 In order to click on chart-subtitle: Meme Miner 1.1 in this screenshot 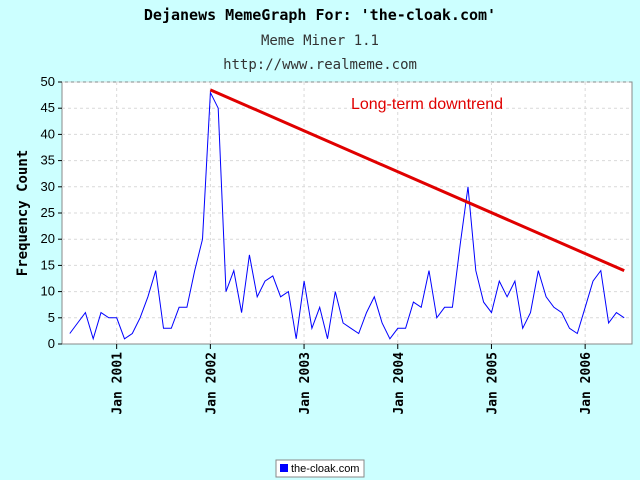, I will do `click(320, 41)`.